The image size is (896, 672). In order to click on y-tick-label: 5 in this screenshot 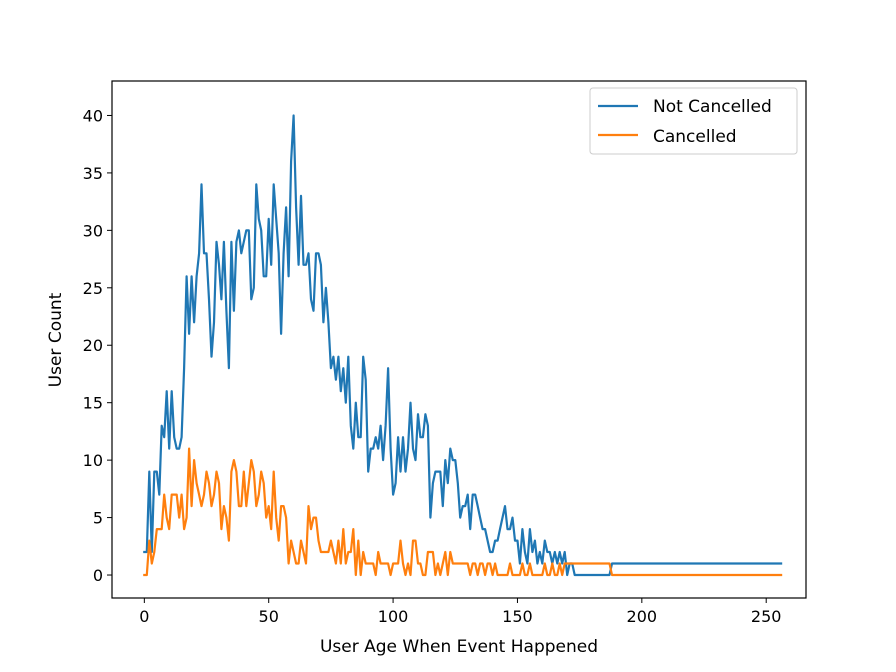, I will do `click(98, 518)`.